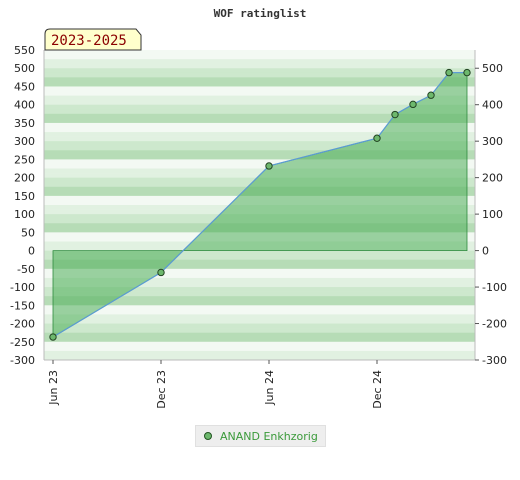 This screenshot has width=520, height=480. What do you see at coordinates (269, 436) in the screenshot?
I see `legend-label: ANAND Enkhzorig` at bounding box center [269, 436].